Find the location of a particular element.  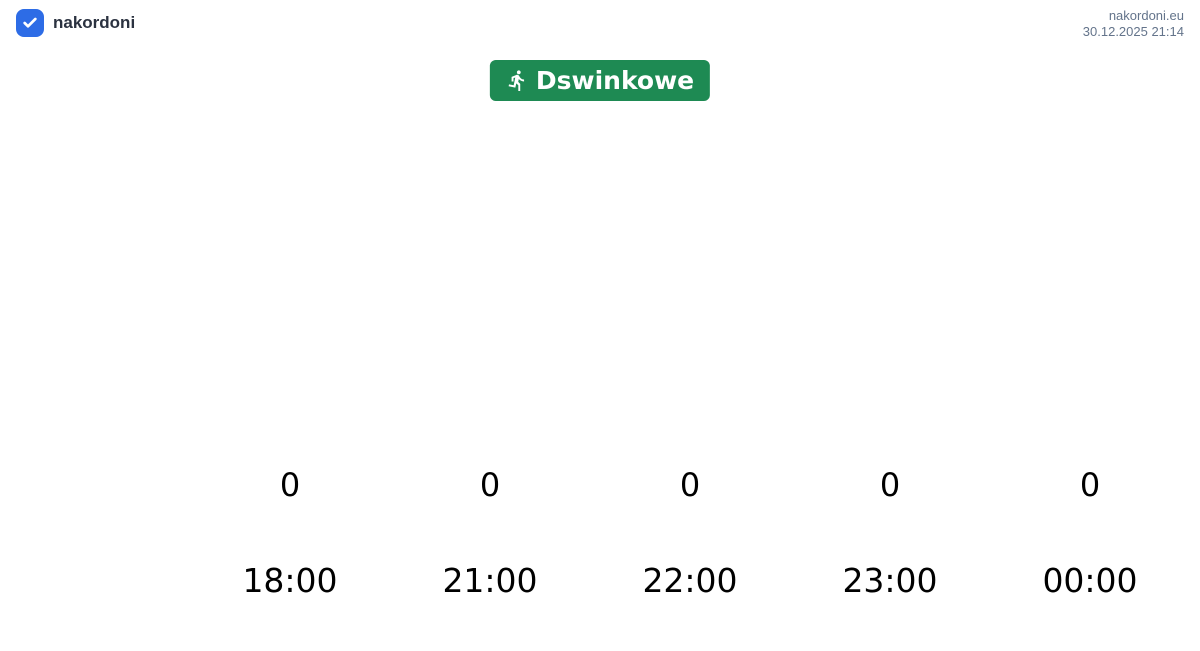

x-axis-tick-labels: 18:00 21:00 22:00 23:00 00:00 is located at coordinates (690, 580).